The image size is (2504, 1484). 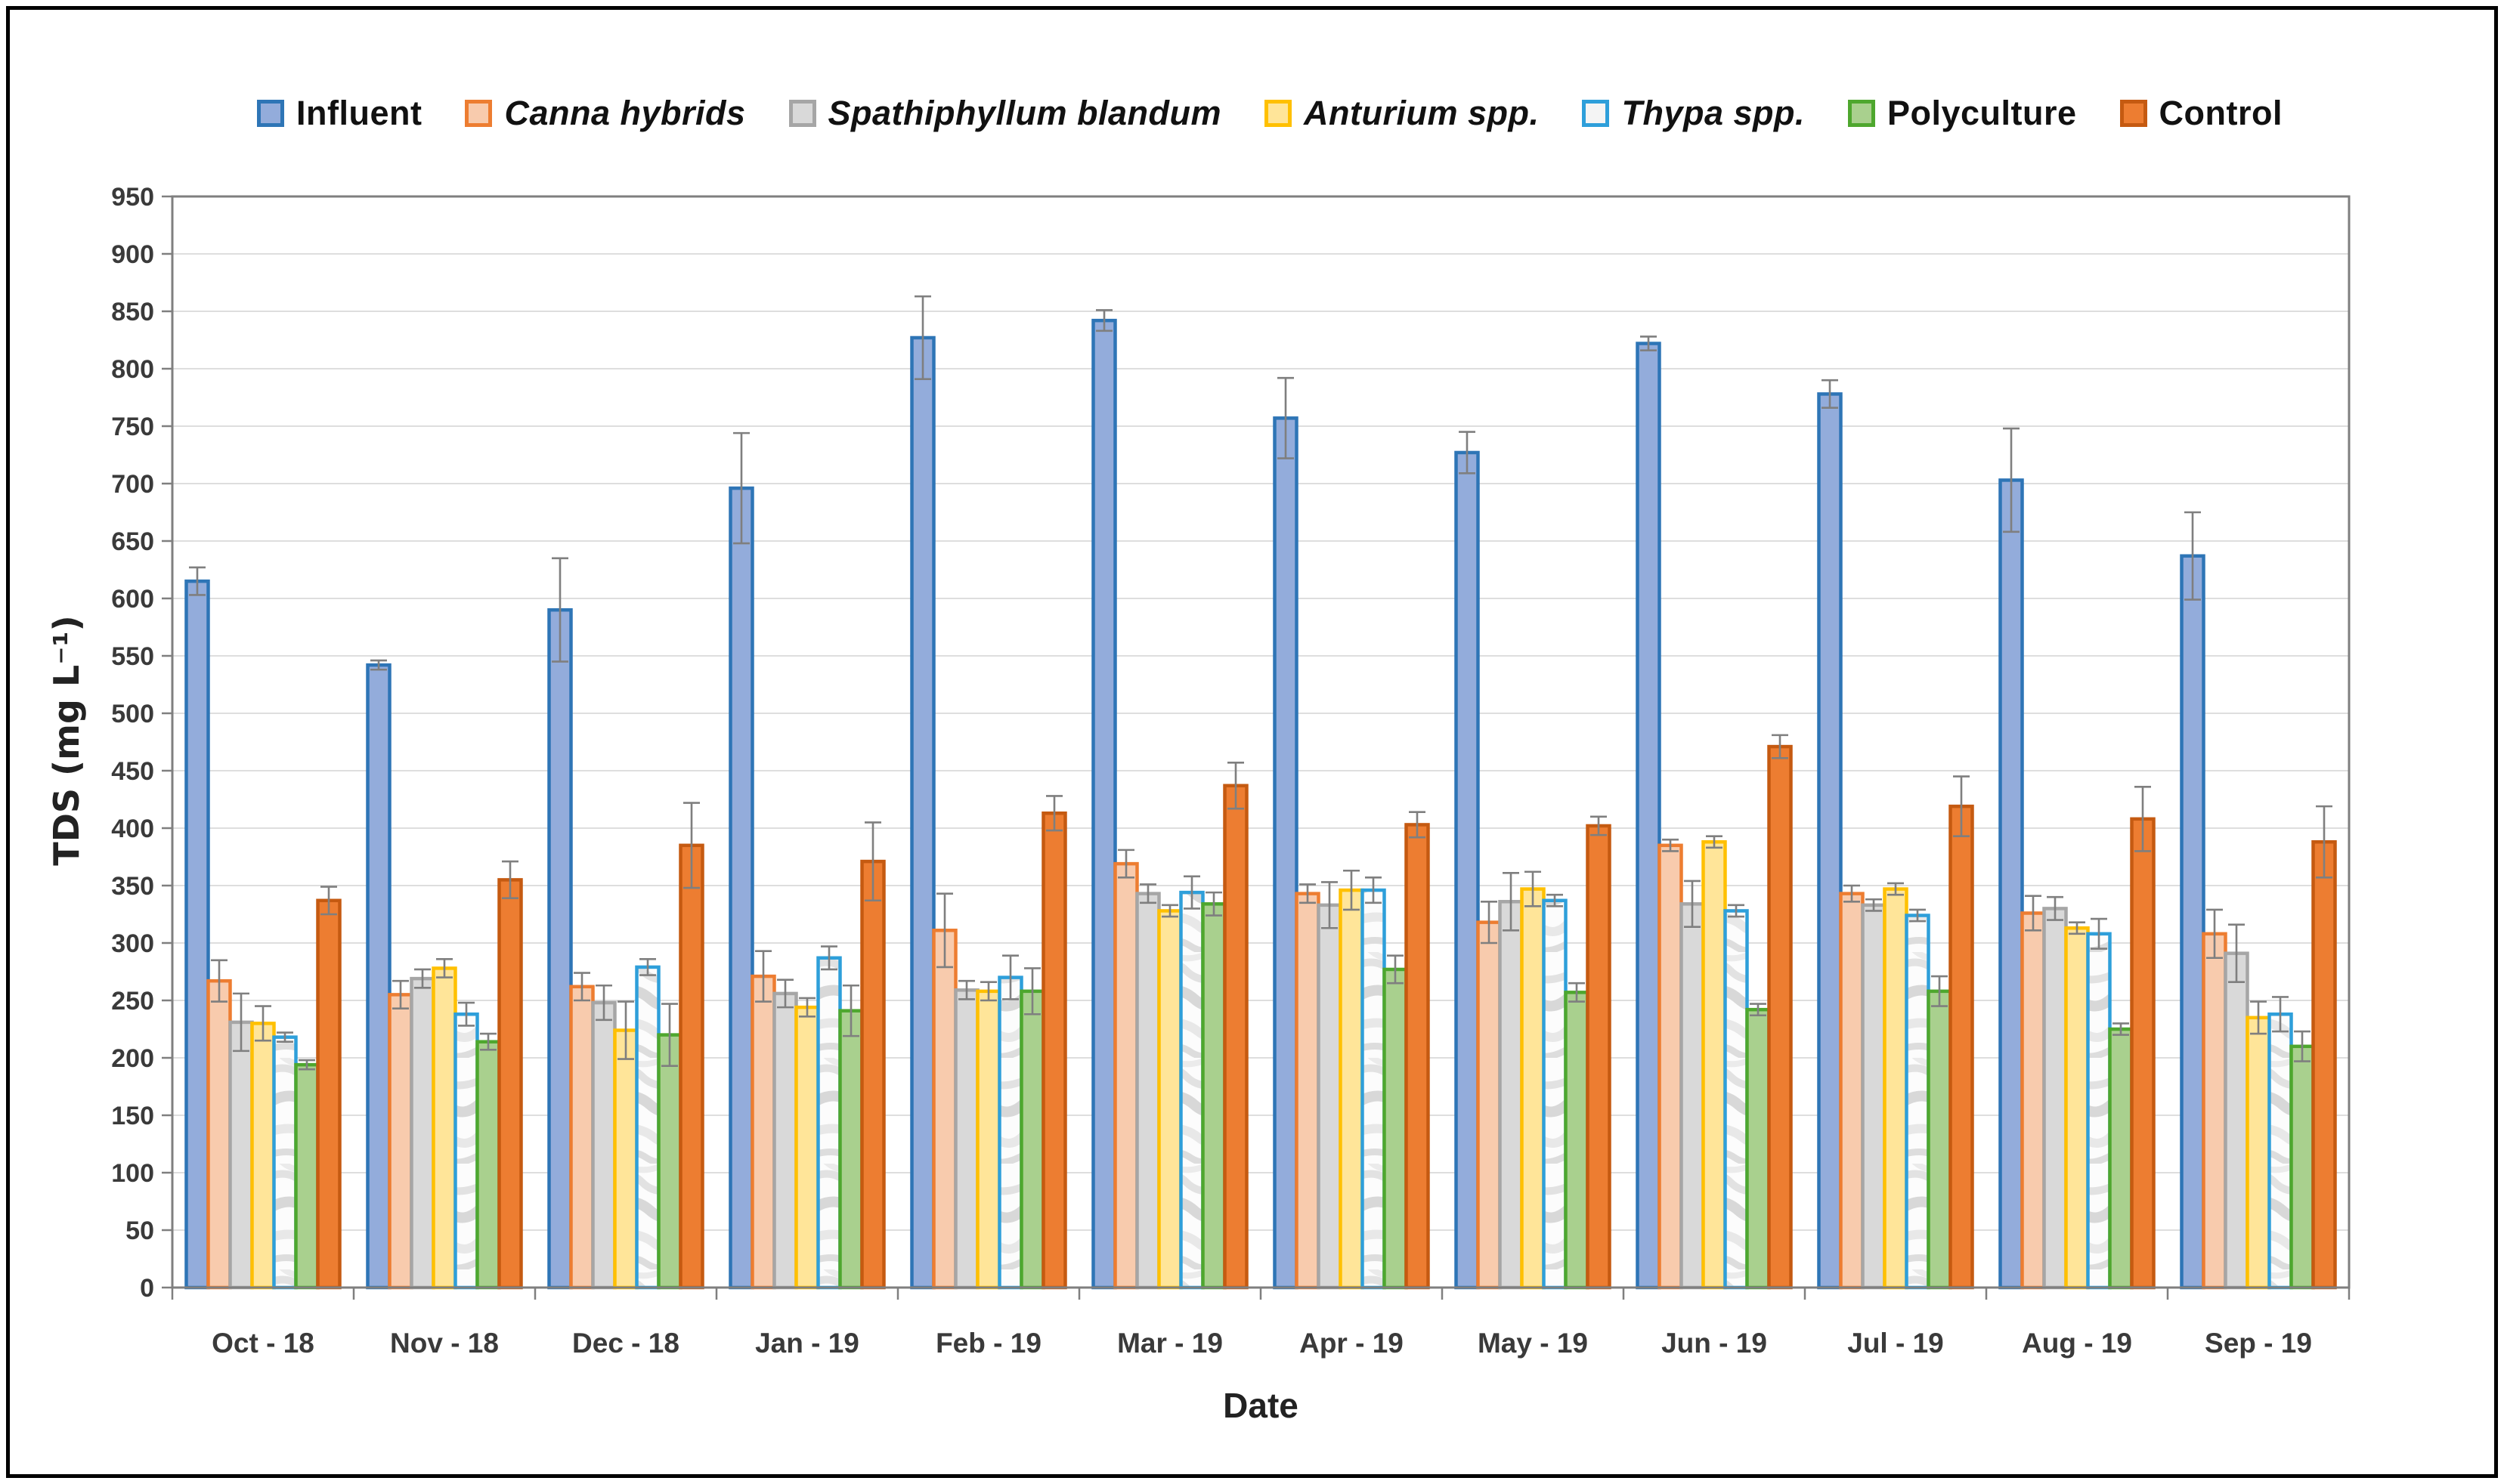 What do you see at coordinates (1713, 113) in the screenshot?
I see `legend-label-thypa-spp: Thypa spp.` at bounding box center [1713, 113].